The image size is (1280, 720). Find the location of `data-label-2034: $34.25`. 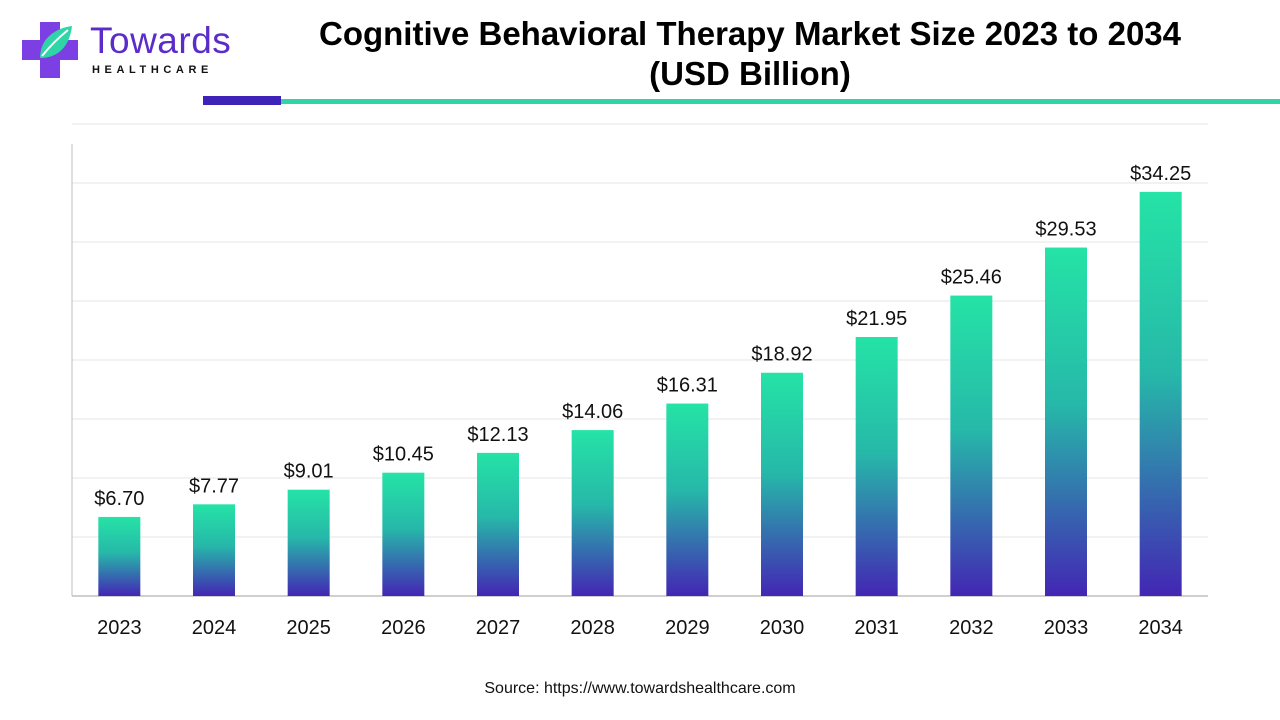

data-label-2034: $34.25 is located at coordinates (1160, 174).